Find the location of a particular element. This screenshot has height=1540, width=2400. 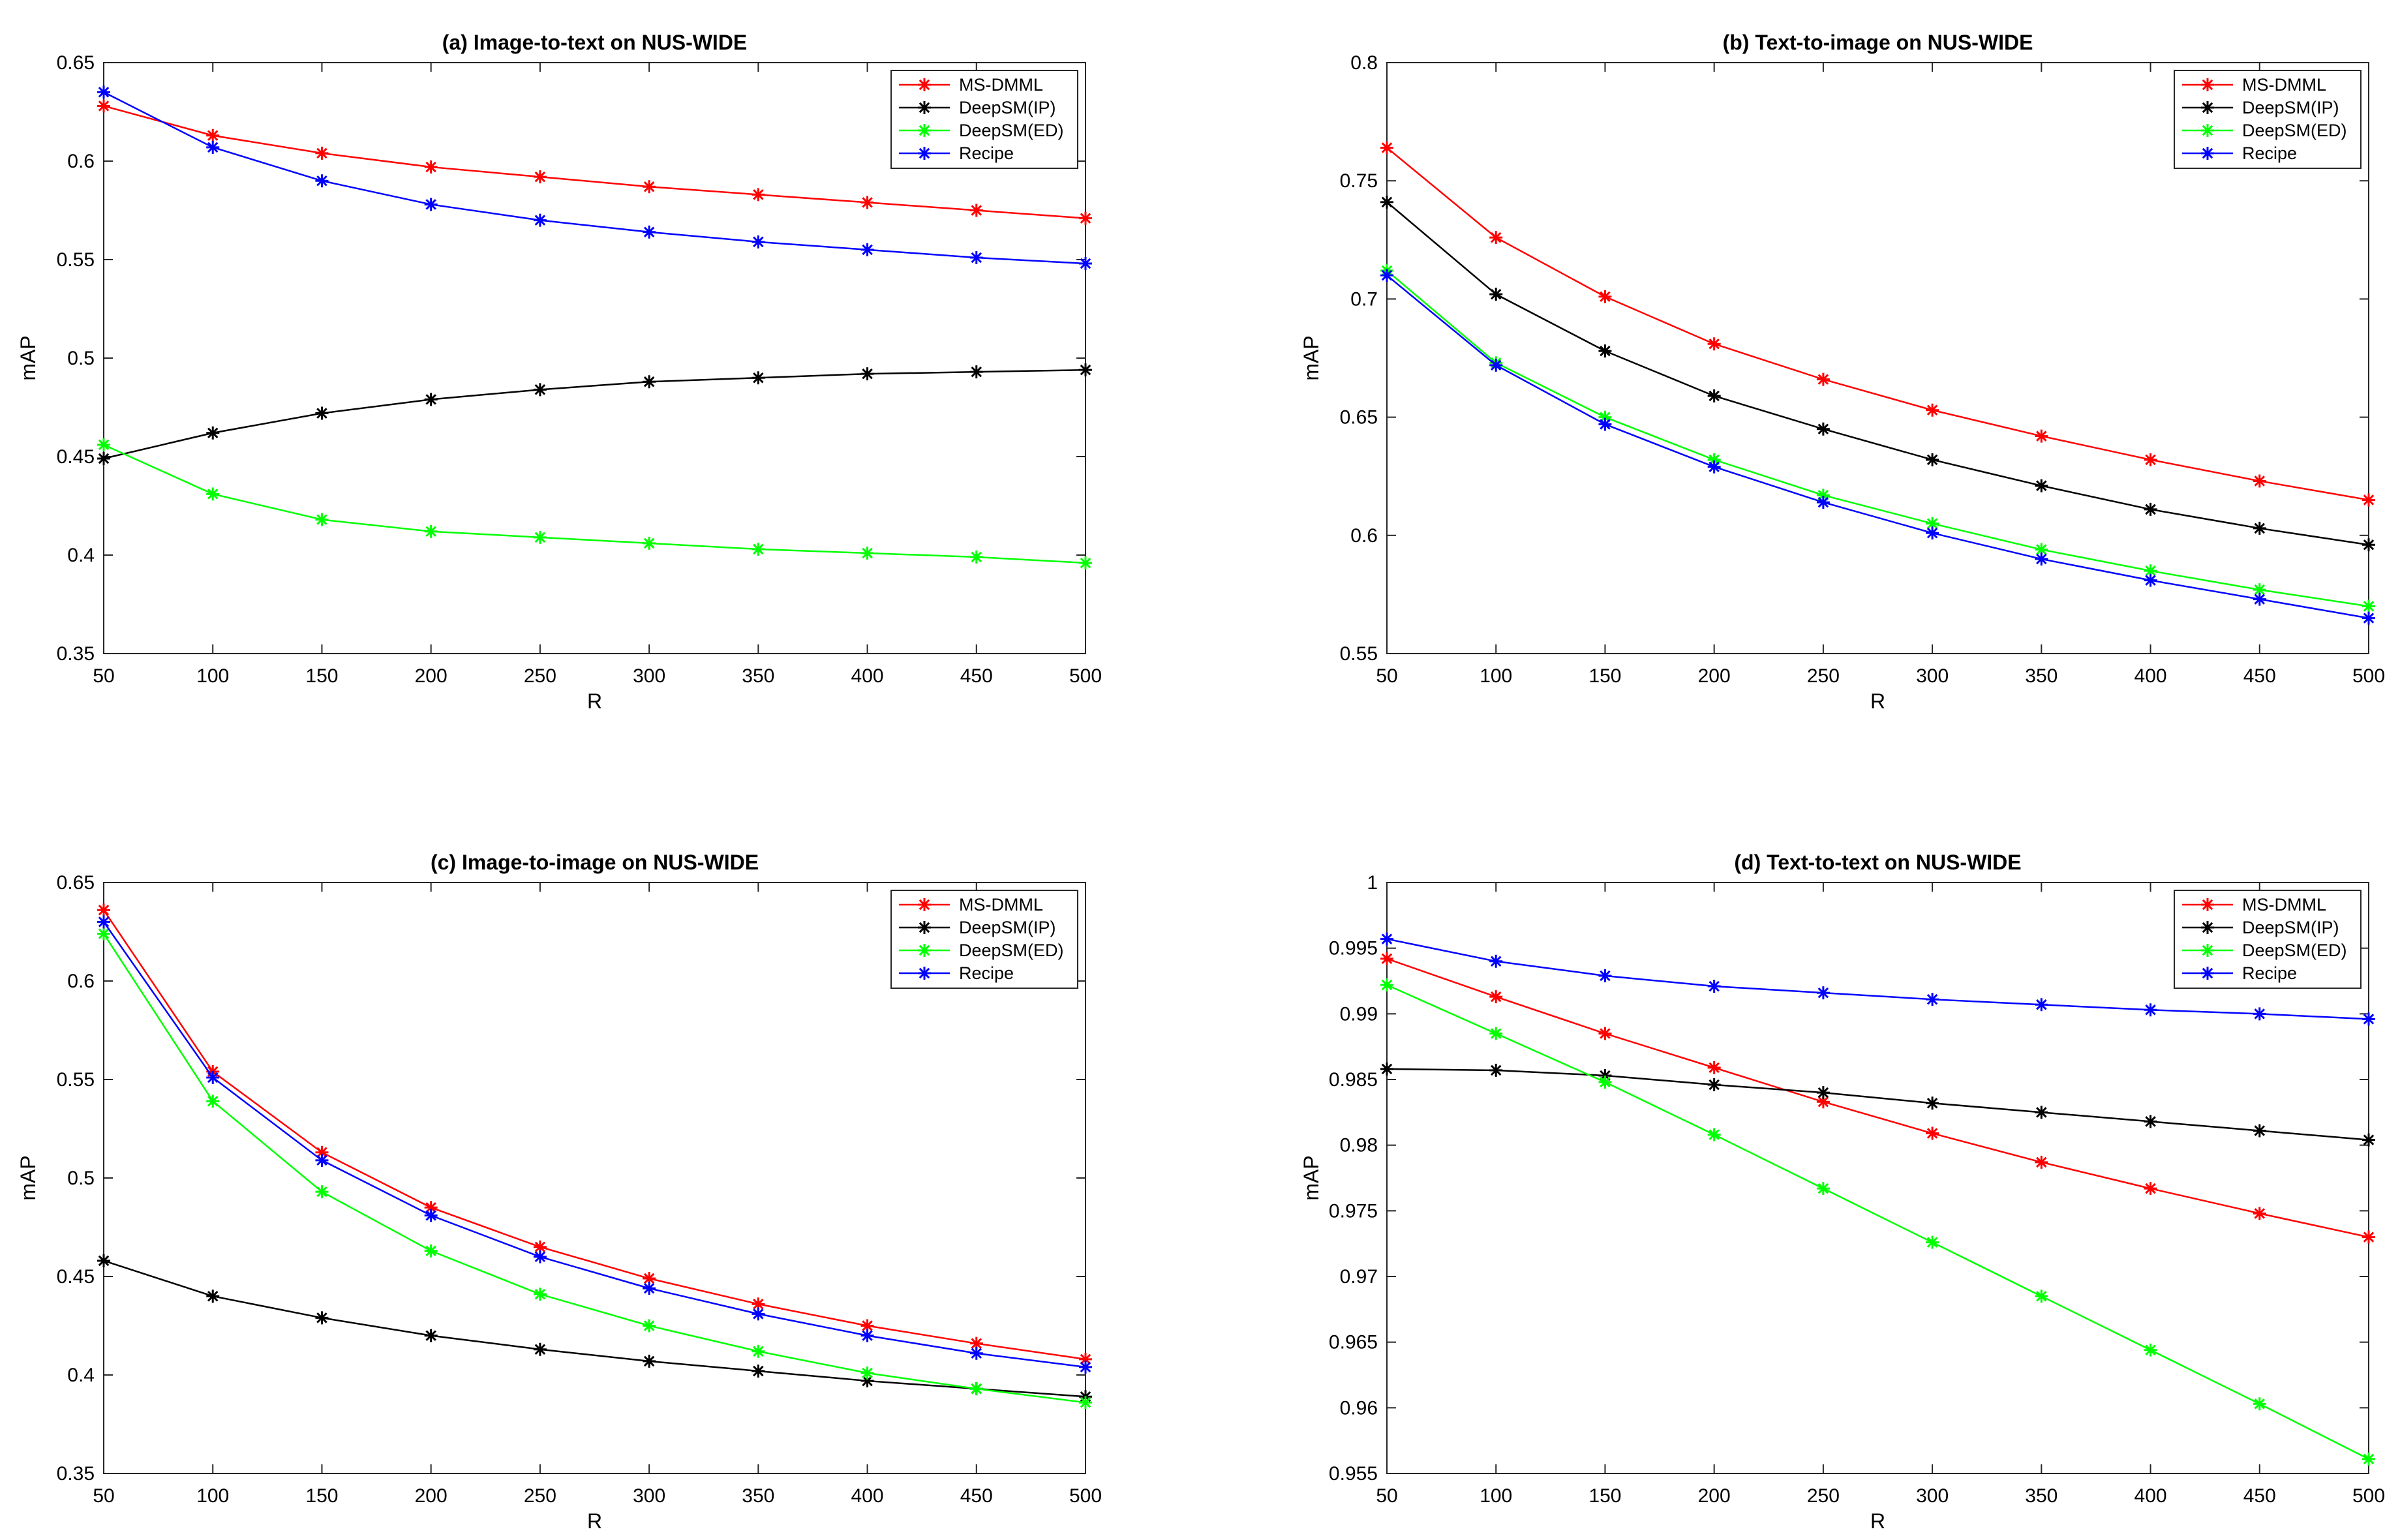

y-tick-label: 0.96 is located at coordinates (1359, 1408).